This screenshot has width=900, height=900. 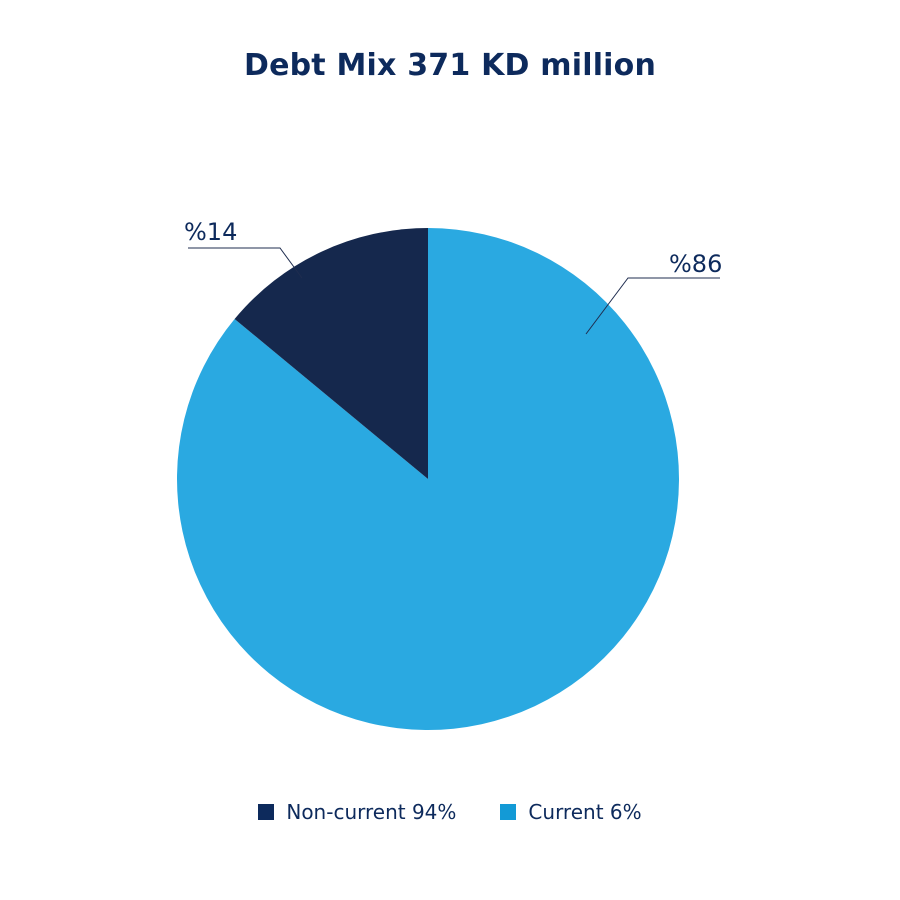 I want to click on legend-item-current: Current 6%, so click(x=571, y=812).